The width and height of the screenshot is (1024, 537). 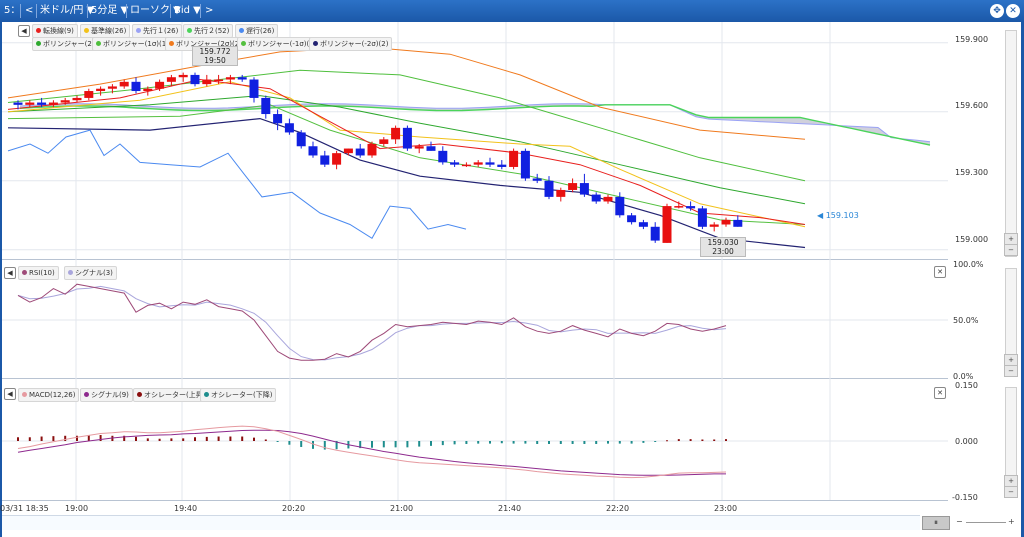 I want to click on low-price-value: 159.030, so click(x=723, y=242).